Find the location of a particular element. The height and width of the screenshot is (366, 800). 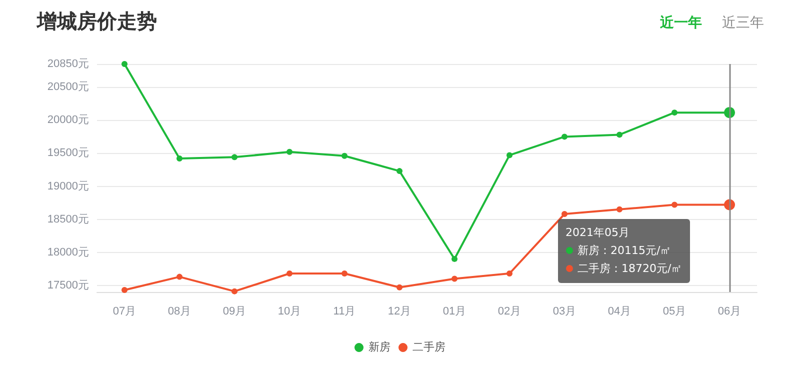

legend-label: 新房 is located at coordinates (379, 347).